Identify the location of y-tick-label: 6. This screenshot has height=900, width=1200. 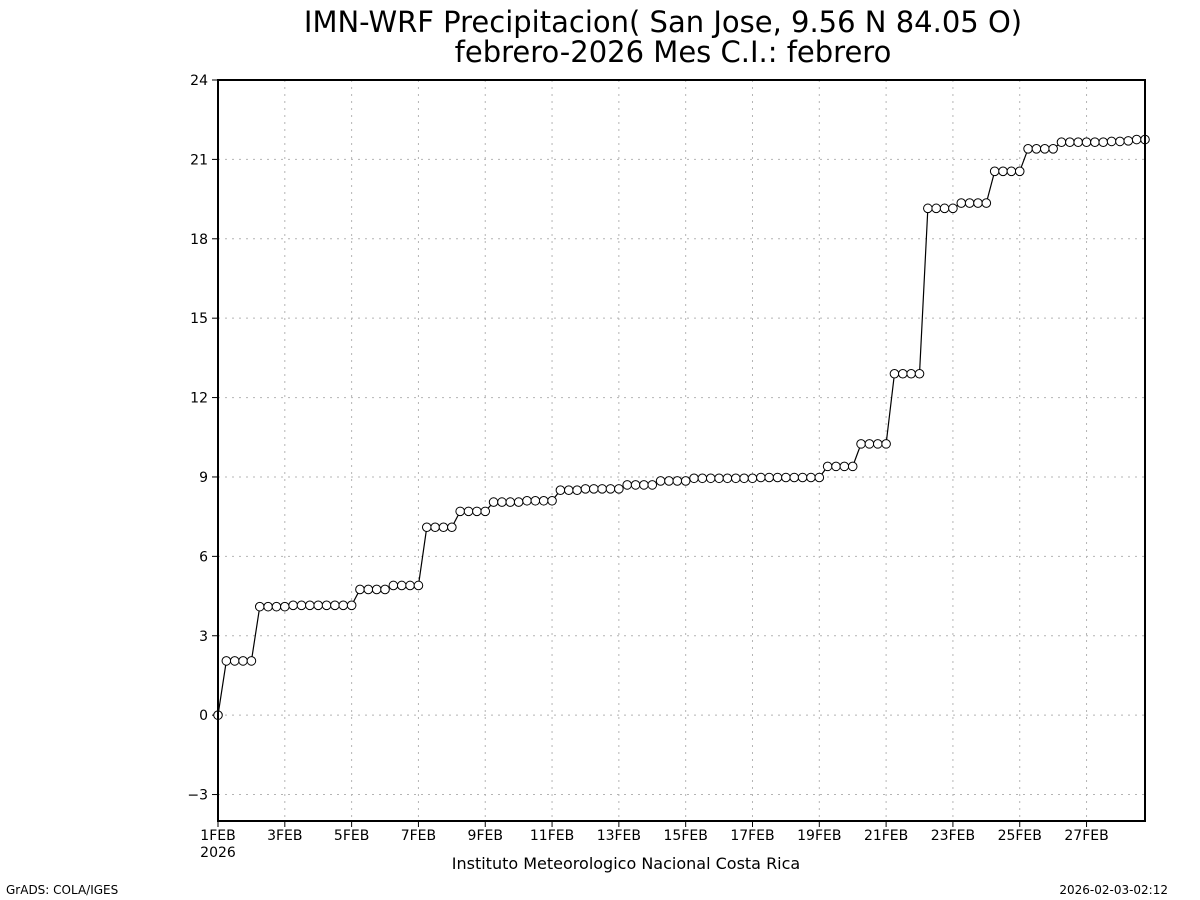
(203, 557).